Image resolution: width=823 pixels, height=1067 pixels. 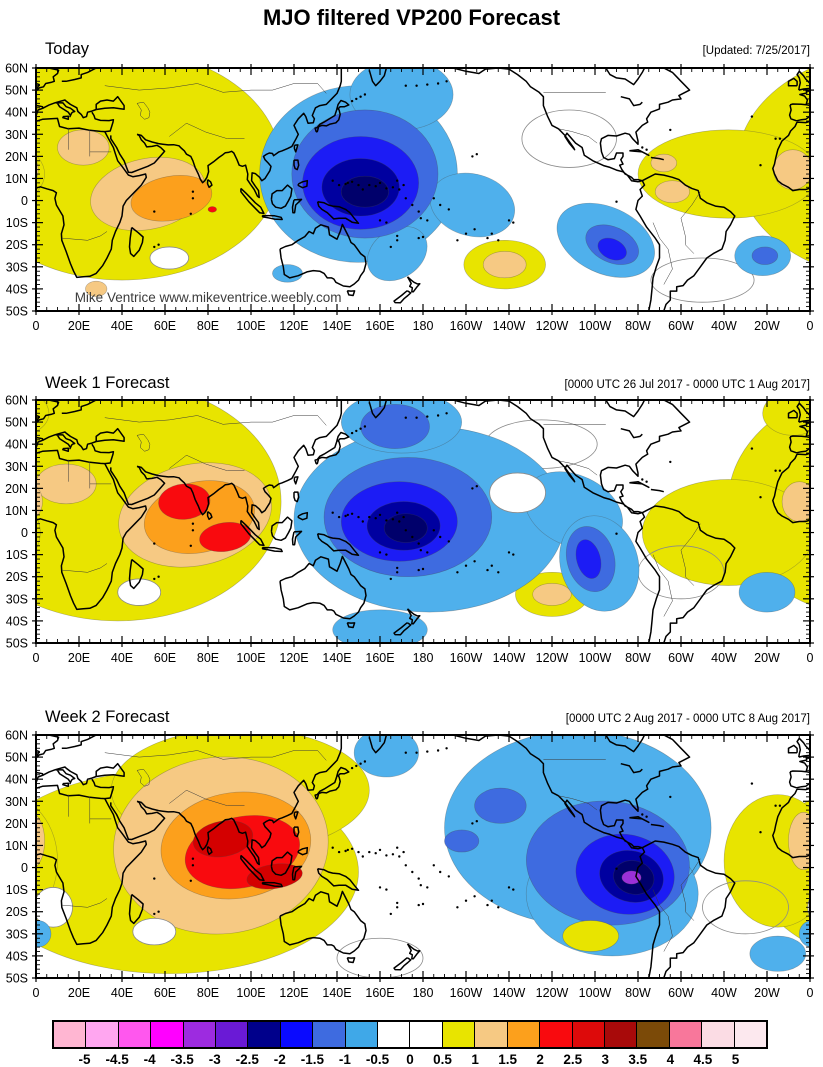 What do you see at coordinates (573, 1059) in the screenshot?
I see `colorbar-tick-label: 2.5` at bounding box center [573, 1059].